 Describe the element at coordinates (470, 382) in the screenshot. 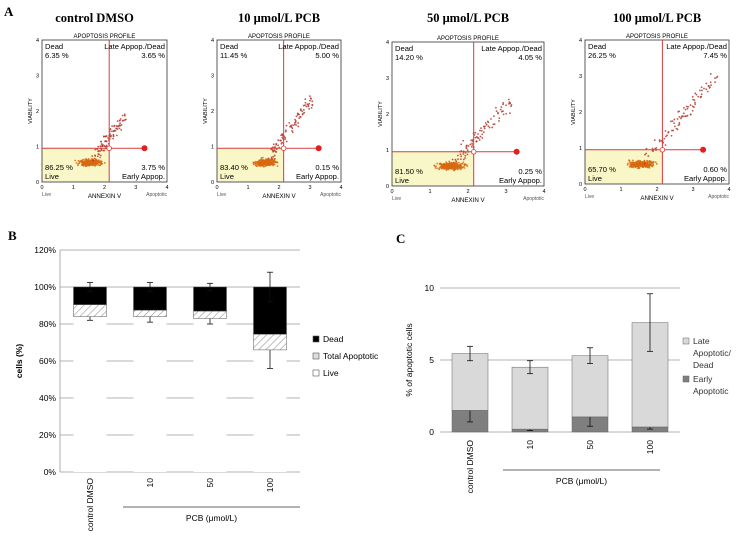

I see `bar-late-apoptotic` at that location.